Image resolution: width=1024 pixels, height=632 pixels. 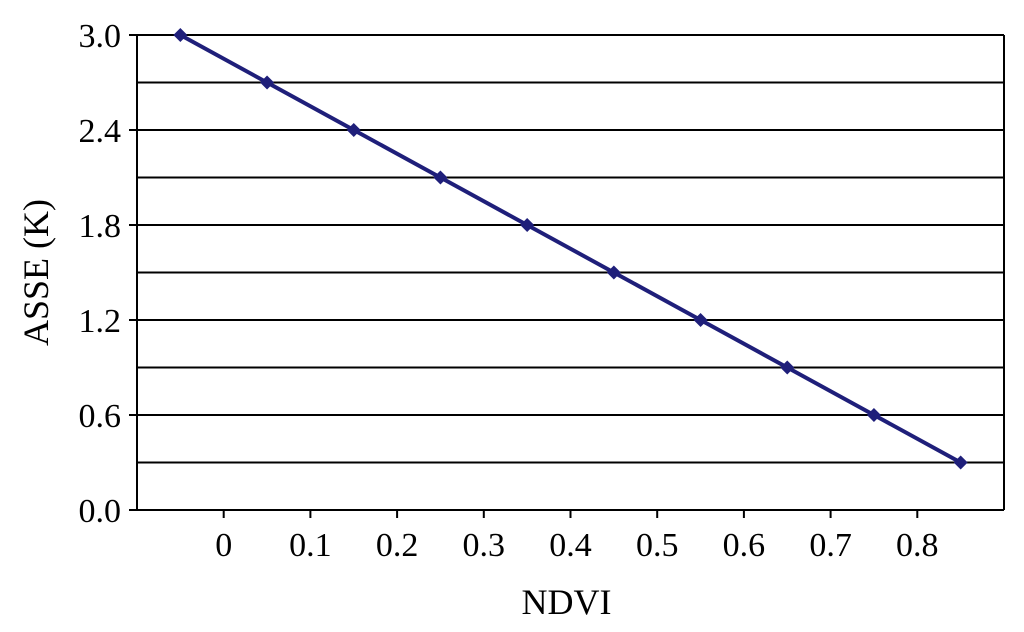 I want to click on x-tick-label-8: 0.8, so click(x=917, y=545).